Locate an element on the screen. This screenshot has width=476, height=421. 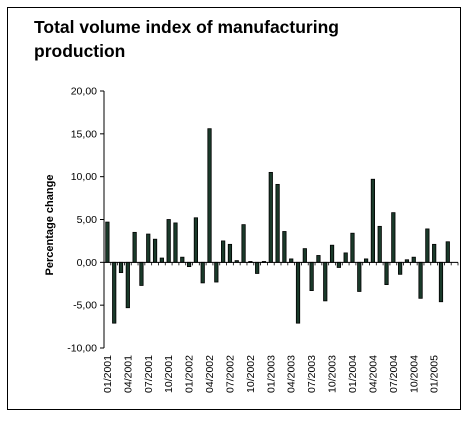
x-tick-label: 07/2004 is located at coordinates (394, 374).